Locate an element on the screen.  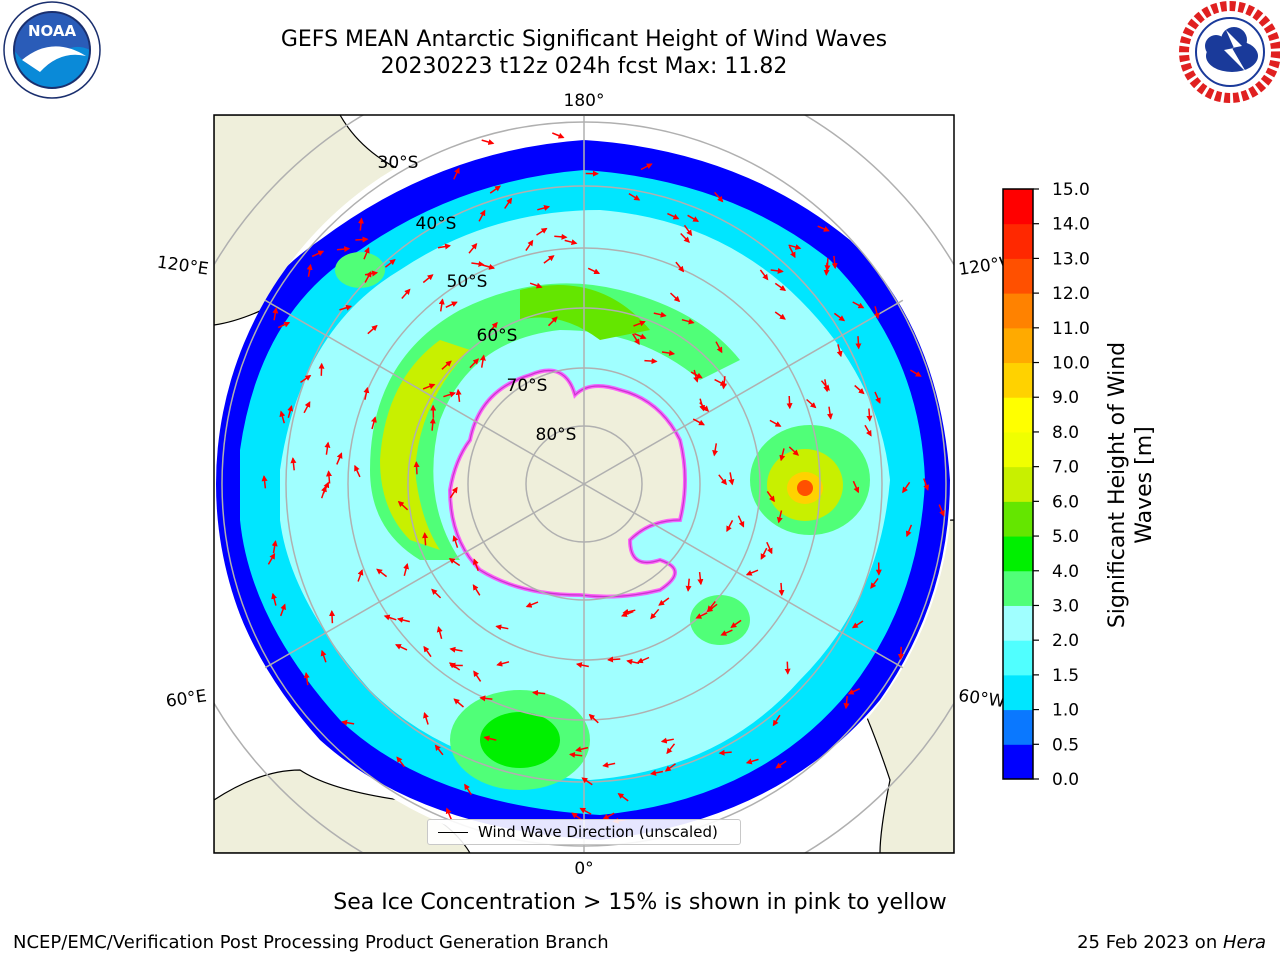
lat-label-50s: 50°S is located at coordinates (467, 282).